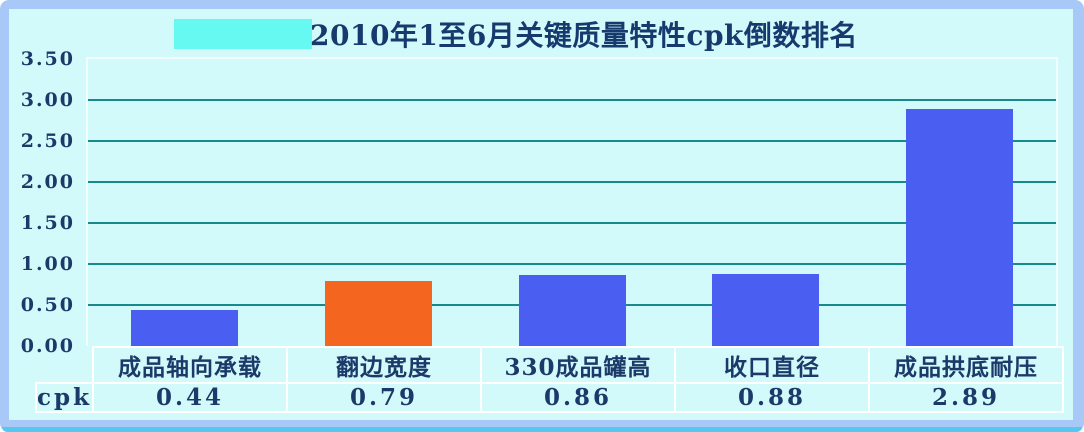  Describe the element at coordinates (584, 35) in the screenshot. I see `chart-title: 2010年1至6月关键质量特性cpk倒数排名` at that location.